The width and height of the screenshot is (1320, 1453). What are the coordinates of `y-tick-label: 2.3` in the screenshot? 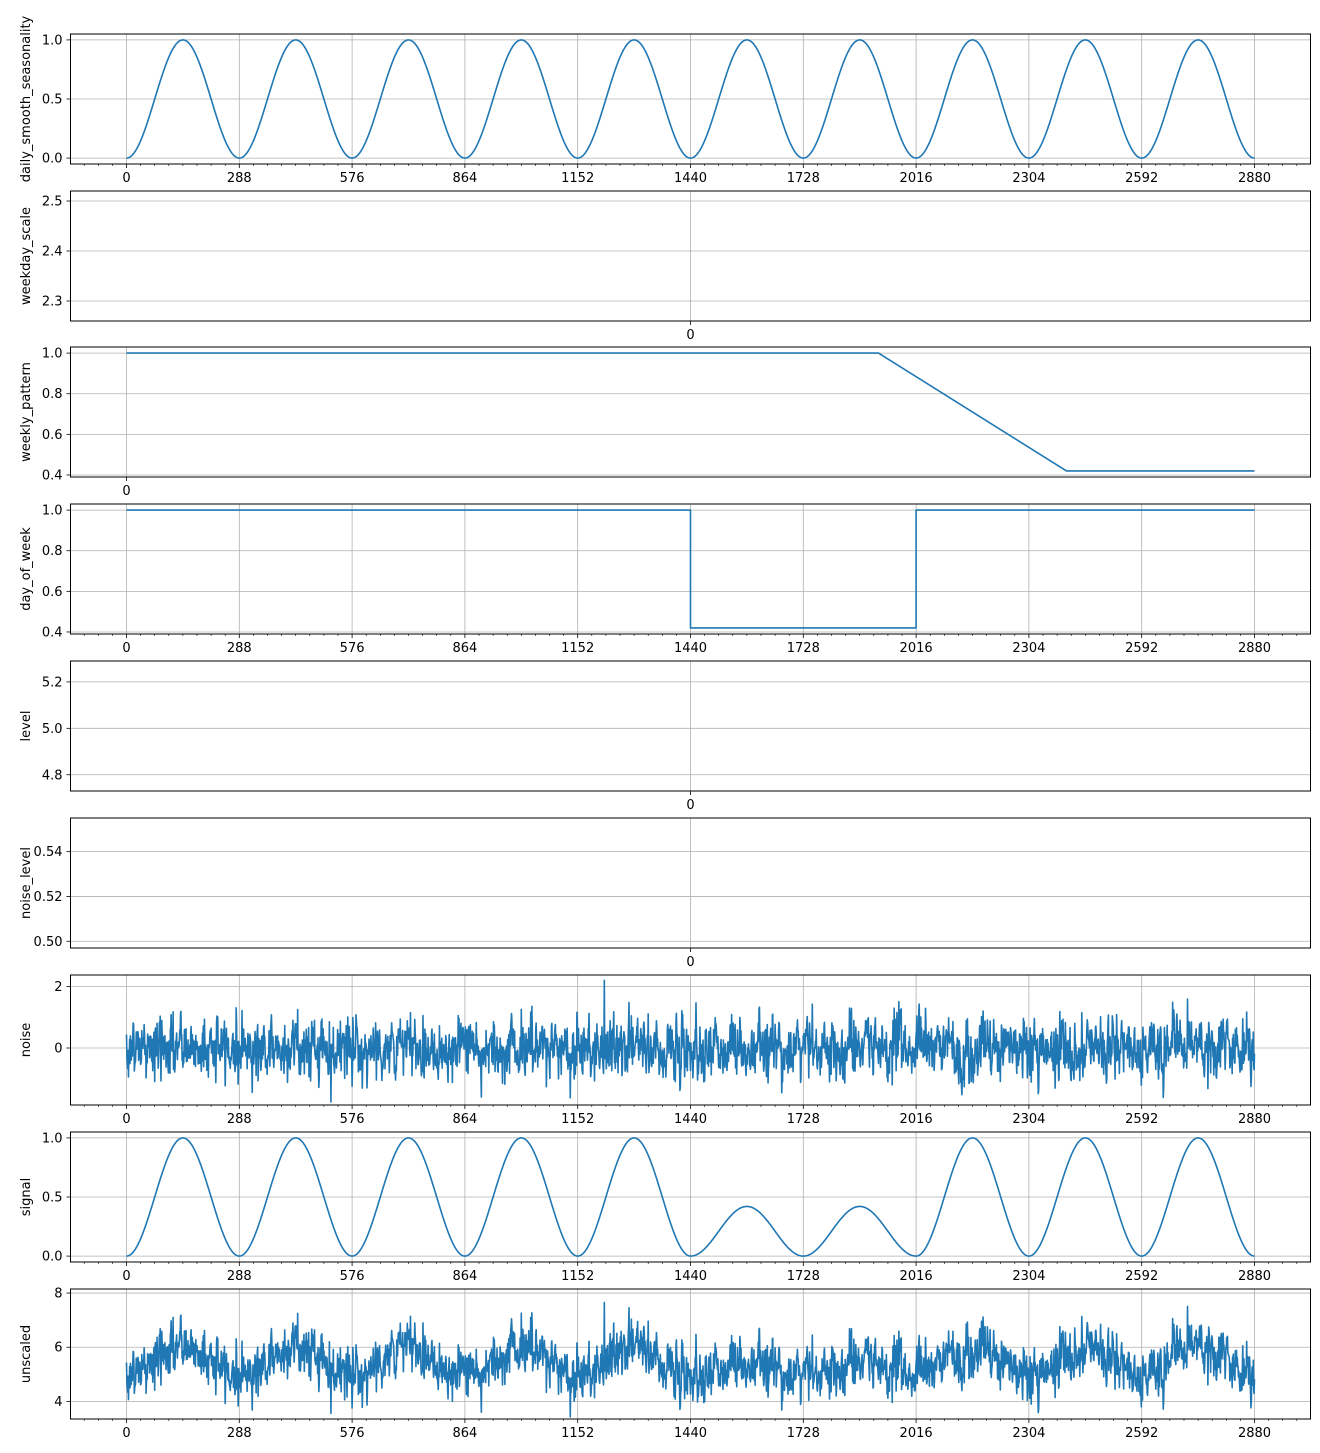 It's located at (52, 302).